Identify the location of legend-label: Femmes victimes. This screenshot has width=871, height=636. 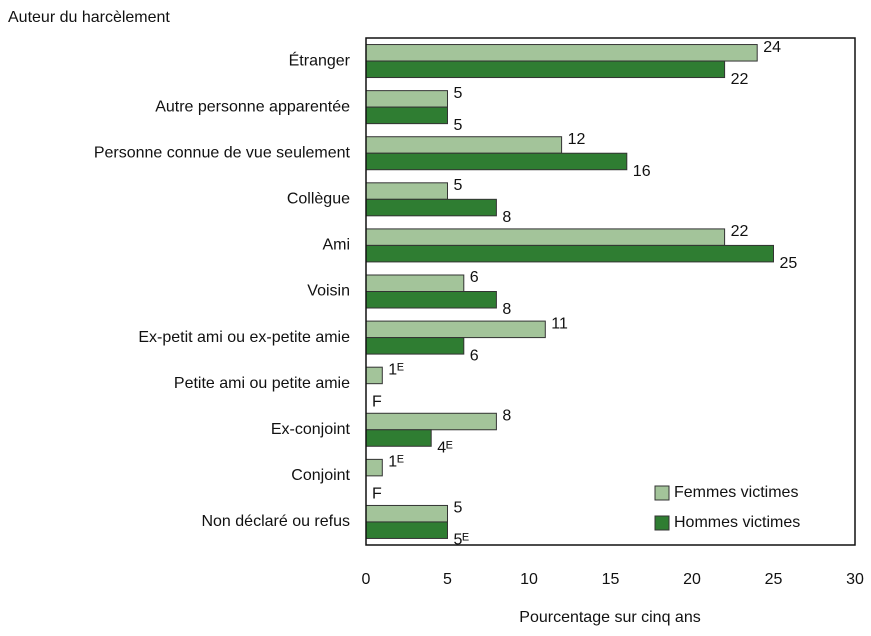
(736, 492).